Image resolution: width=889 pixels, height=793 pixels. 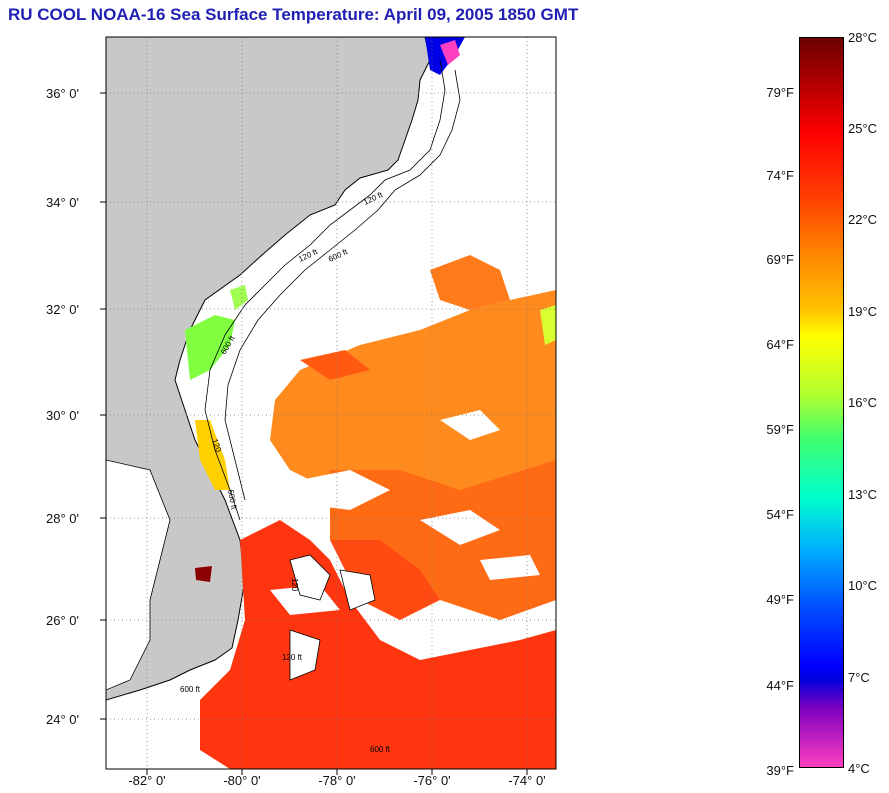 I want to click on colorbar-c-label: 4°C, so click(x=859, y=768).